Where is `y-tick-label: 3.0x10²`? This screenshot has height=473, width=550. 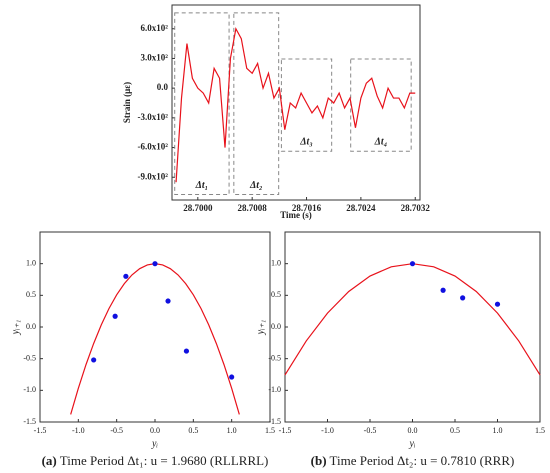 y-tick-label: 3.0x10² is located at coordinates (155, 58).